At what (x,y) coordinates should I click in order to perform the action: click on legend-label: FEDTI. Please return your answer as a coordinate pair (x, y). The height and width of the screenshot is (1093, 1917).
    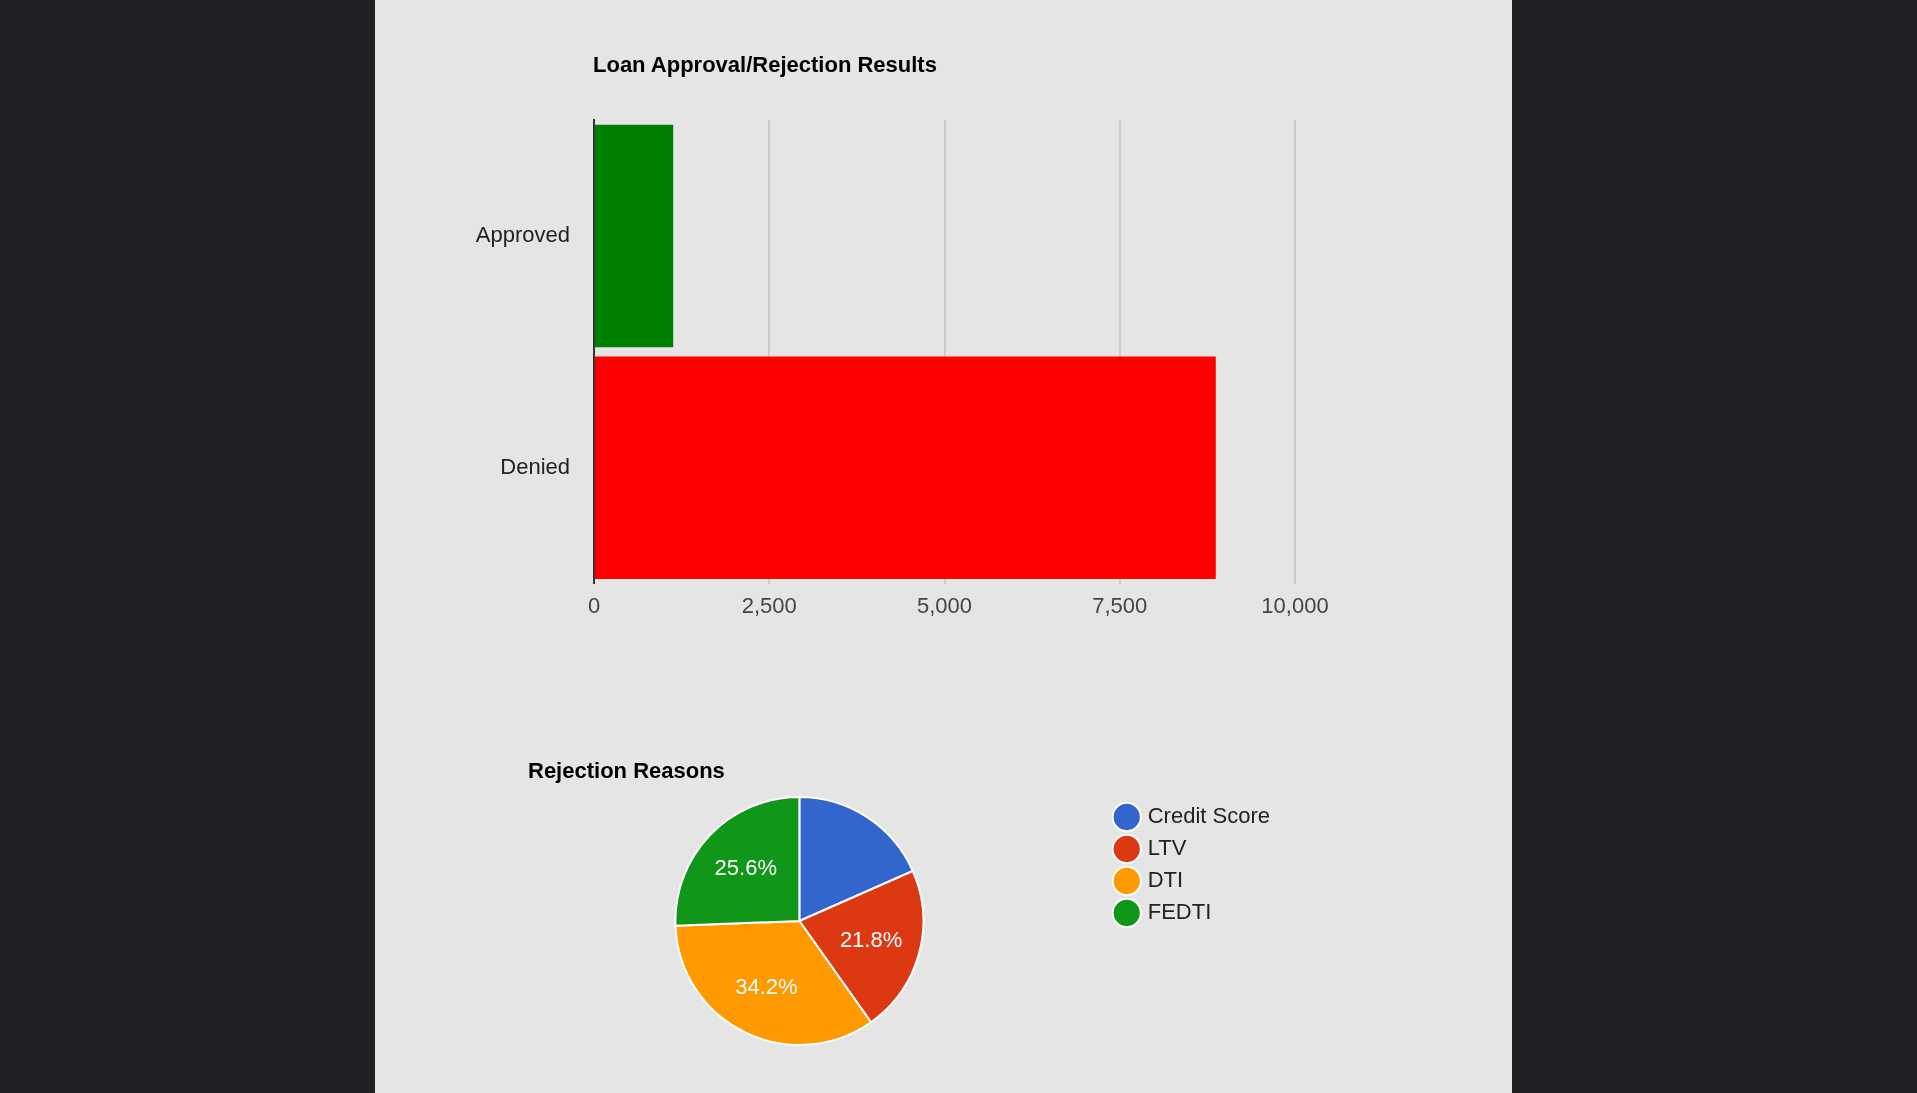
    Looking at the image, I should click on (1179, 912).